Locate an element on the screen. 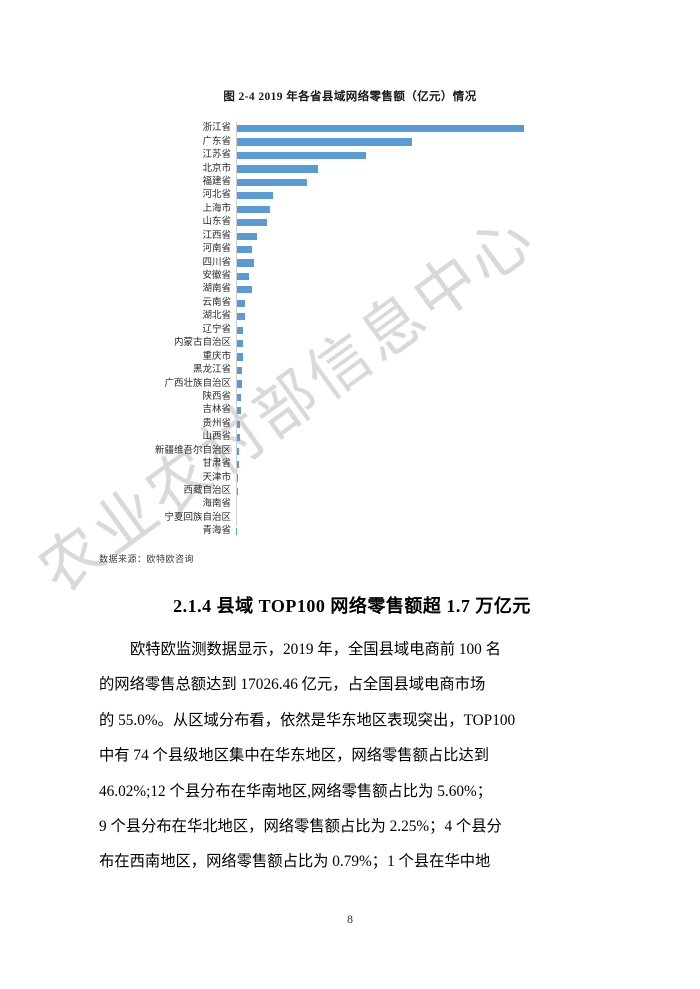 The height and width of the screenshot is (989, 700). chart-category-label: 陕西省 is located at coordinates (216, 396).